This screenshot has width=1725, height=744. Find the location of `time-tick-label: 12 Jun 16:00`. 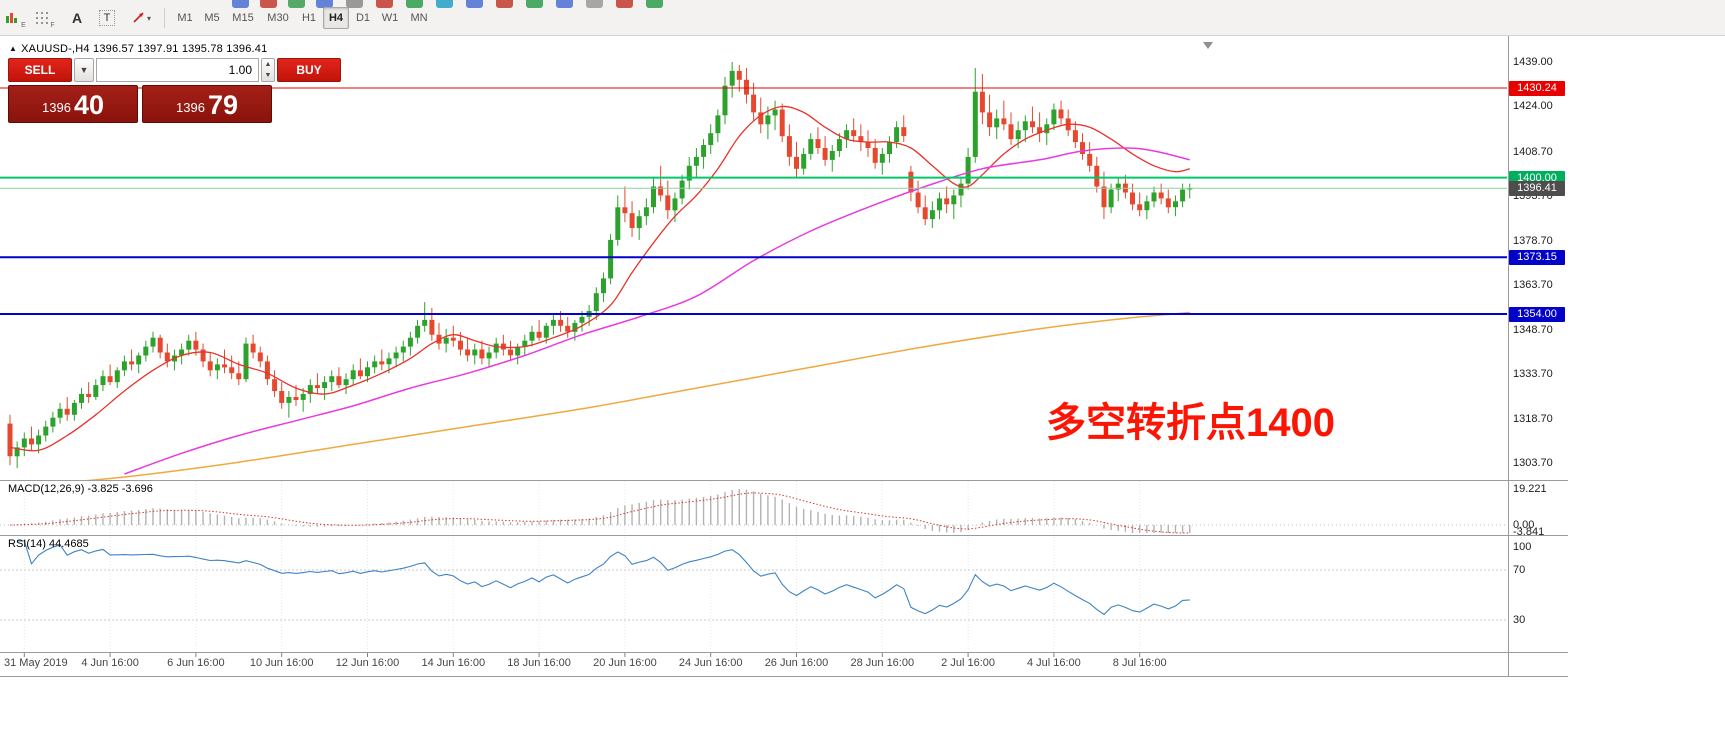

time-tick-label: 12 Jun 16:00 is located at coordinates (367, 663).